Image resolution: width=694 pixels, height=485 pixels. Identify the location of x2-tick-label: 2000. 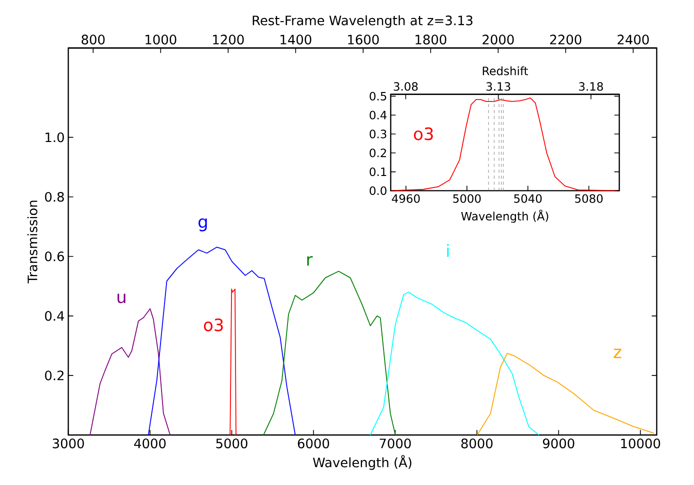
(498, 39).